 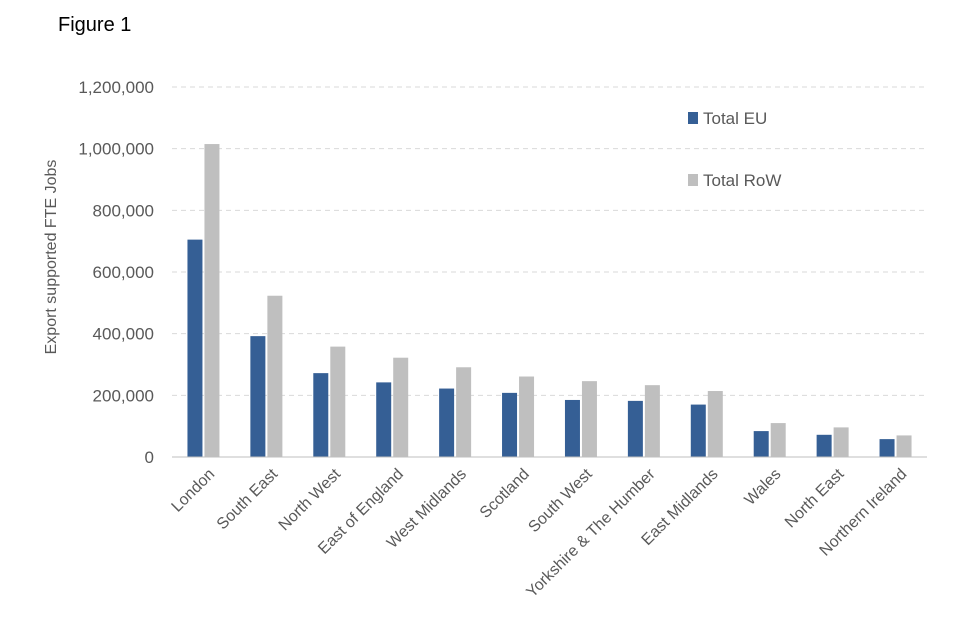 What do you see at coordinates (123, 334) in the screenshot?
I see `y-tick-label: 400,000` at bounding box center [123, 334].